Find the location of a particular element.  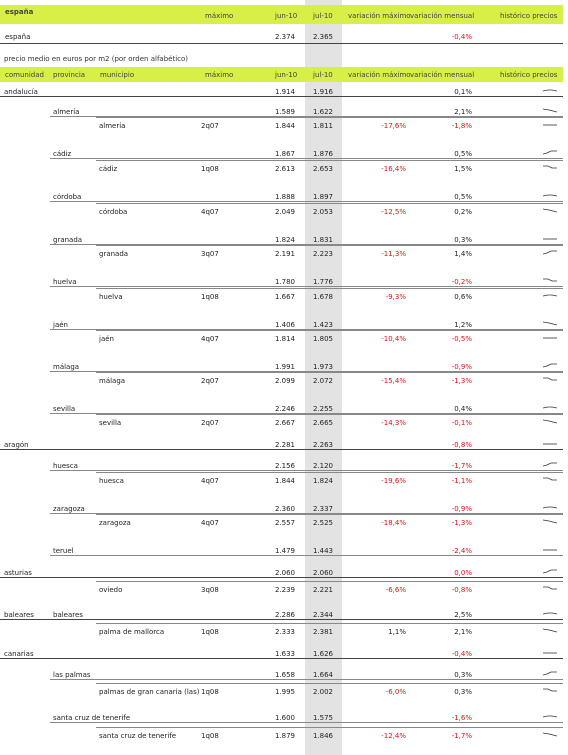

jul-value: 1.916 is located at coordinates (322, 92).